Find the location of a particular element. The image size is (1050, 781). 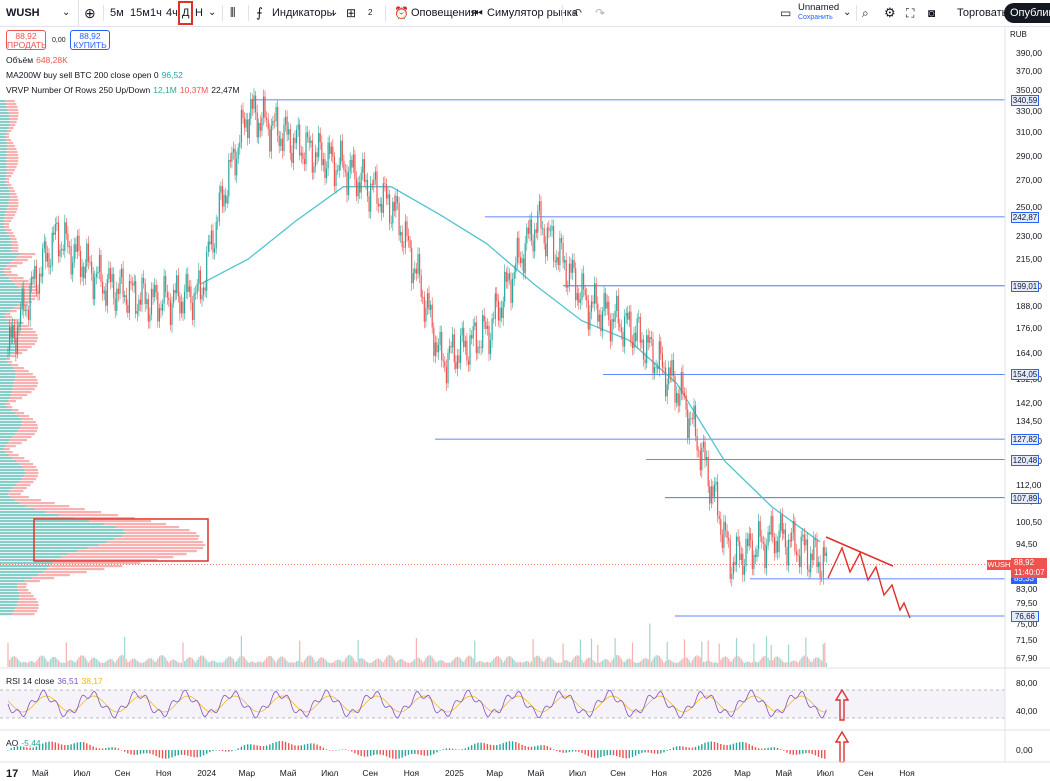

volume-legend: Объём 648,28K is located at coordinates (37, 60).